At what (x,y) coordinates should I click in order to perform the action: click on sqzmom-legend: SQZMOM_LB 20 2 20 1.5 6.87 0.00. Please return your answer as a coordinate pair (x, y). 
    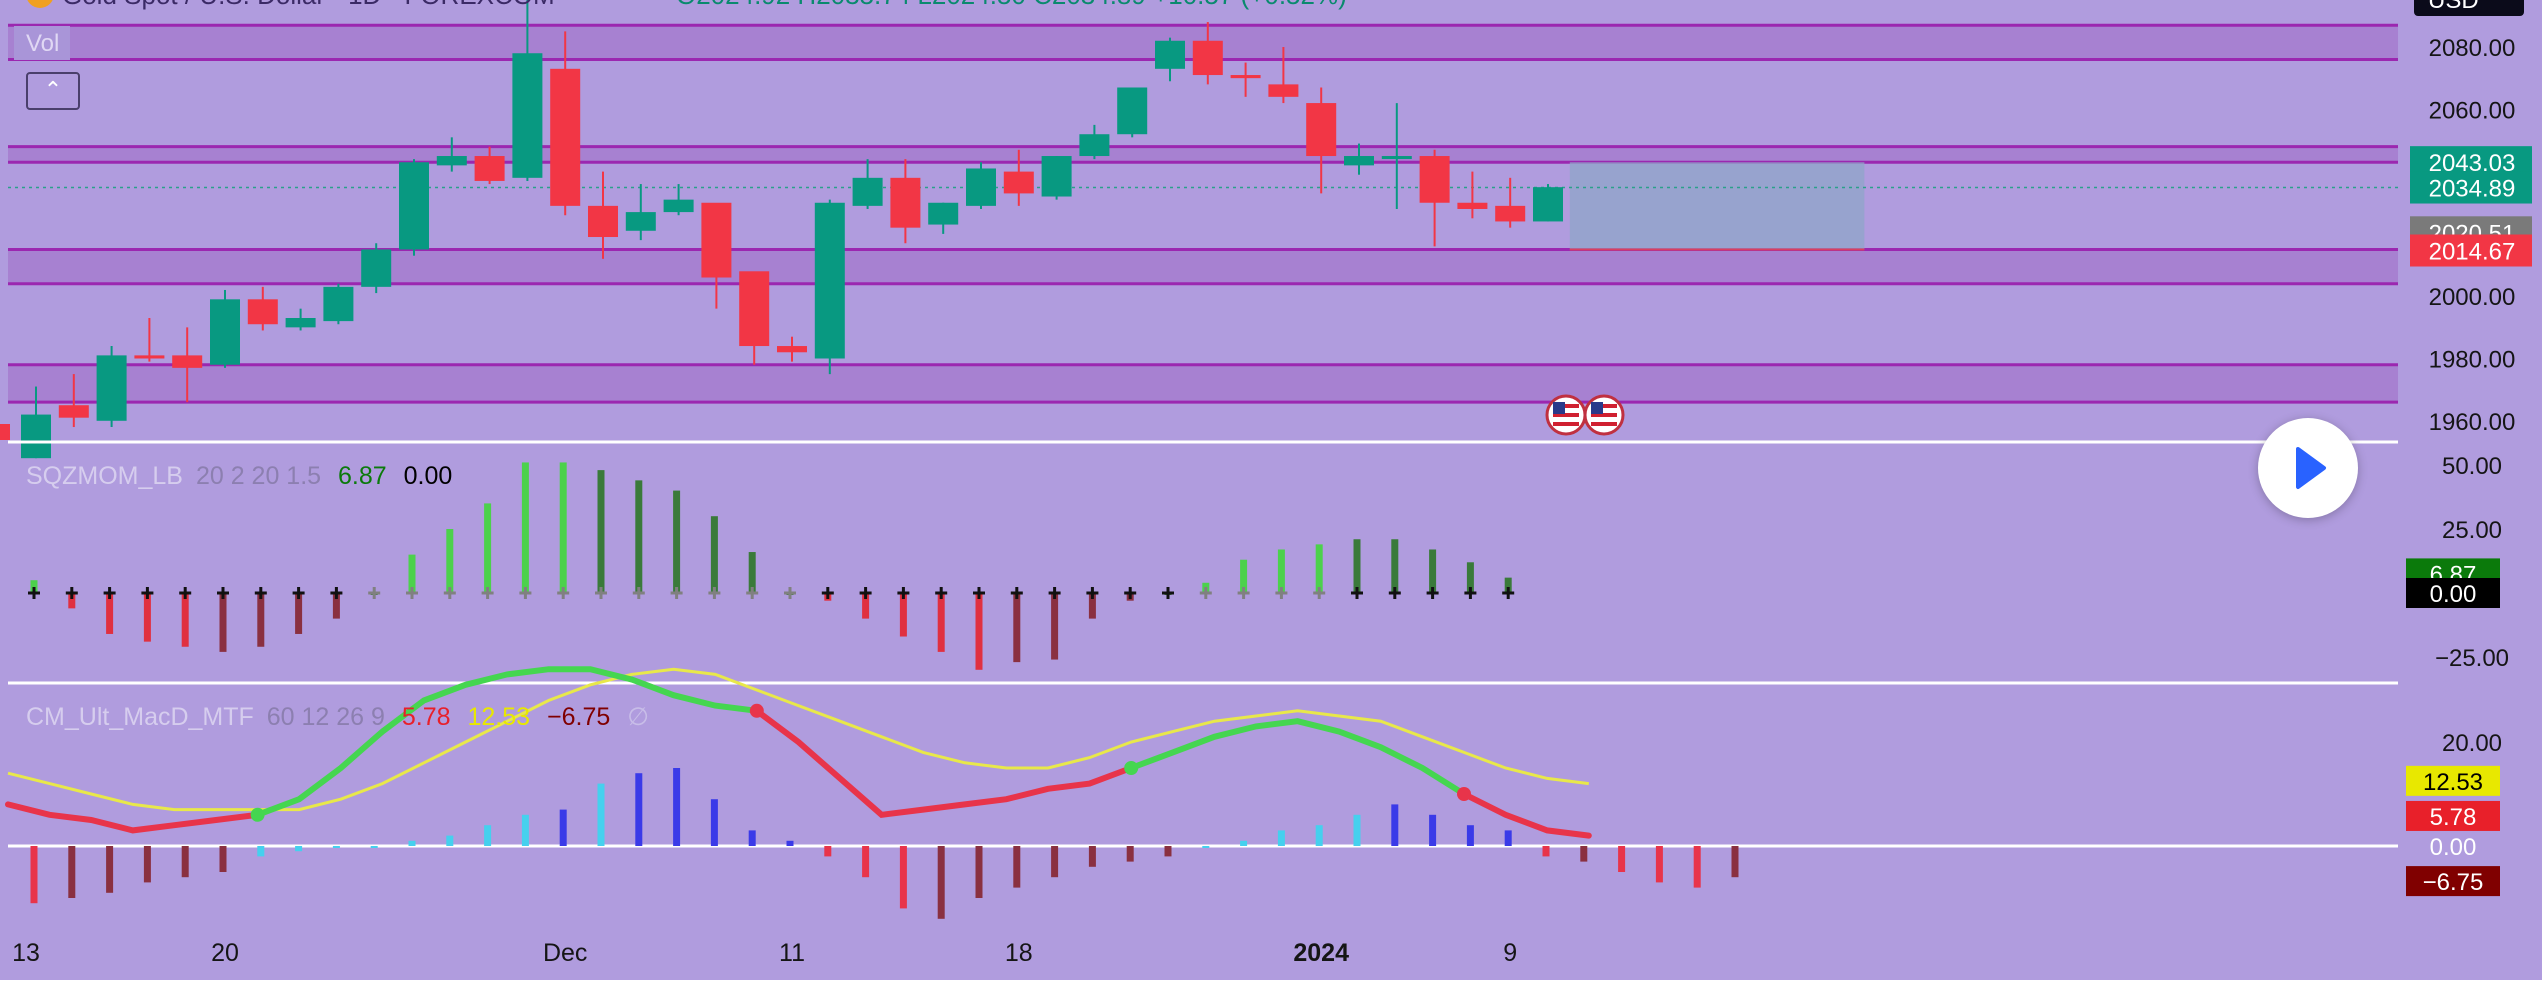
    Looking at the image, I should click on (239, 476).